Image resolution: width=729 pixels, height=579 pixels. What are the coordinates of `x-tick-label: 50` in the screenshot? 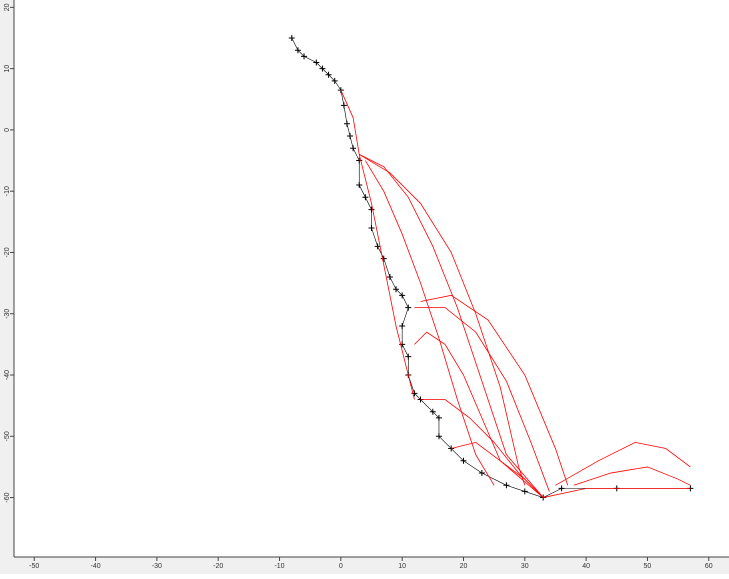 It's located at (648, 566).